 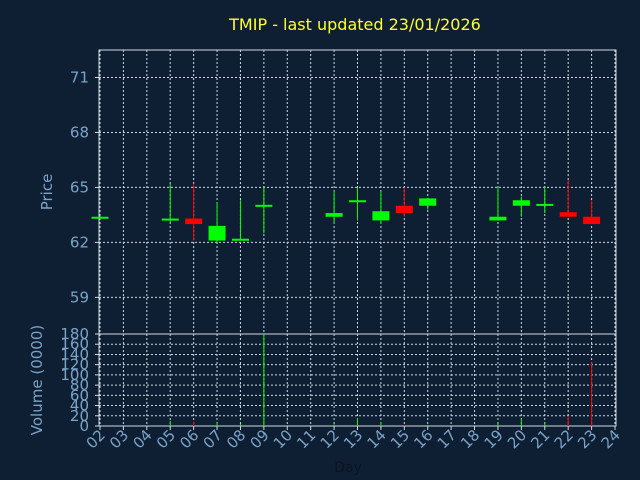 What do you see at coordinates (79, 242) in the screenshot?
I see `price-tick-label: 62` at bounding box center [79, 242].